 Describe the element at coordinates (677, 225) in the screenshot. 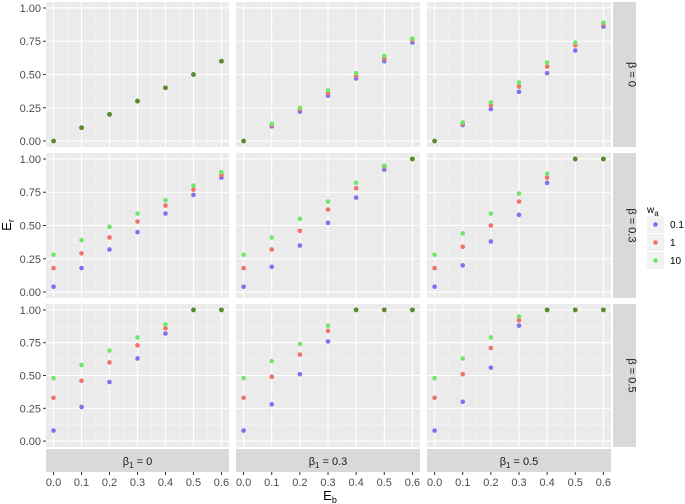

I see `legend-label: 0.1` at that location.